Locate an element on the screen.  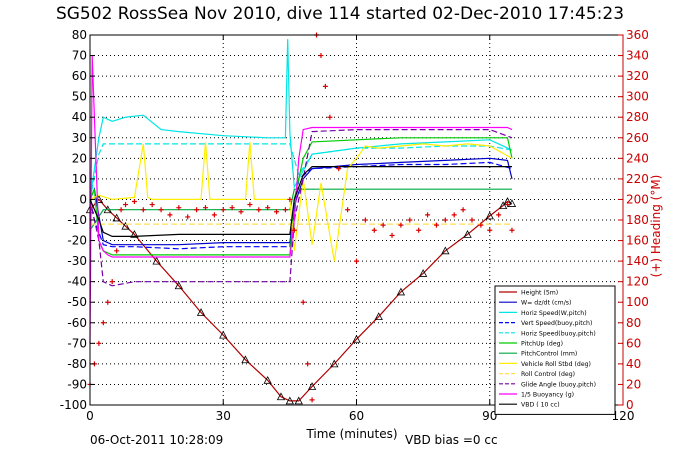
y-tick-label: -60 is located at coordinates (77, 323).